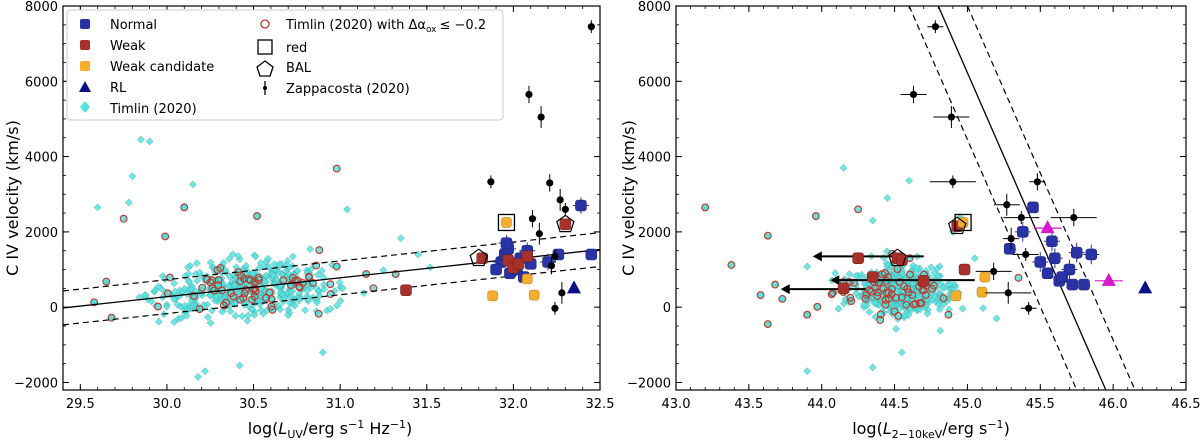 The image size is (1200, 443). Describe the element at coordinates (265, 68) in the screenshot. I see `bal-pentagon-icon` at that location.